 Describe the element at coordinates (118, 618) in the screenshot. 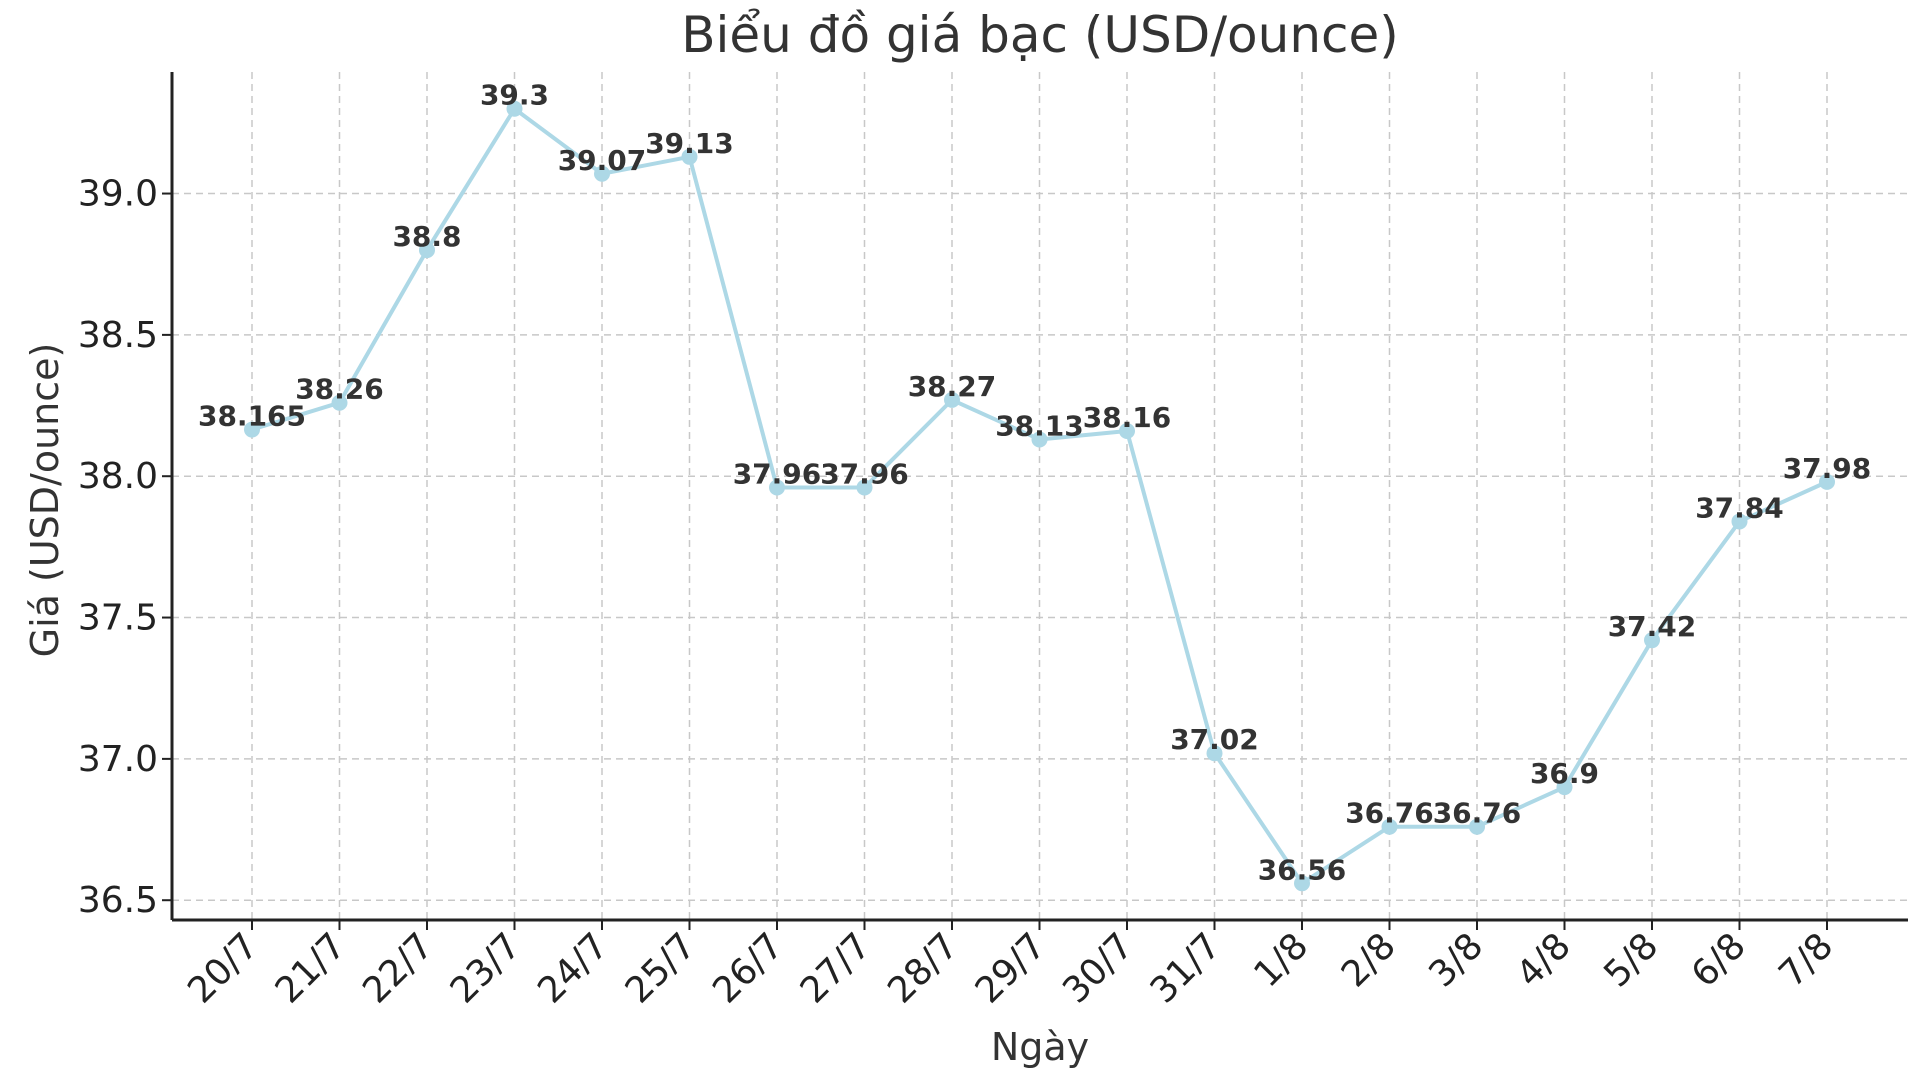

I see `y-tick-label: 37.5` at that location.